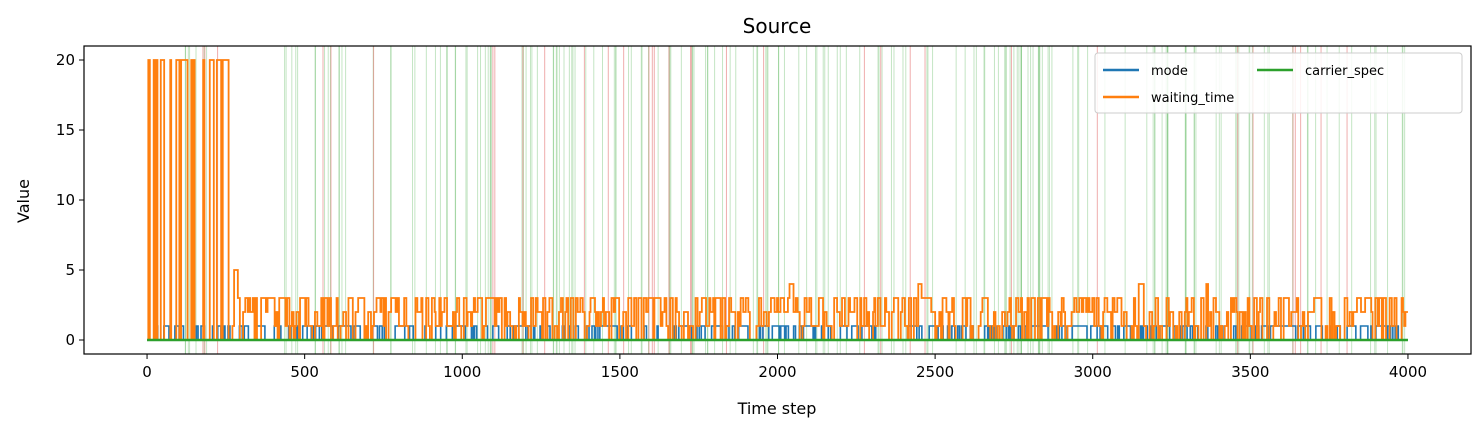  I want to click on y-tick-label: 15, so click(65, 130).